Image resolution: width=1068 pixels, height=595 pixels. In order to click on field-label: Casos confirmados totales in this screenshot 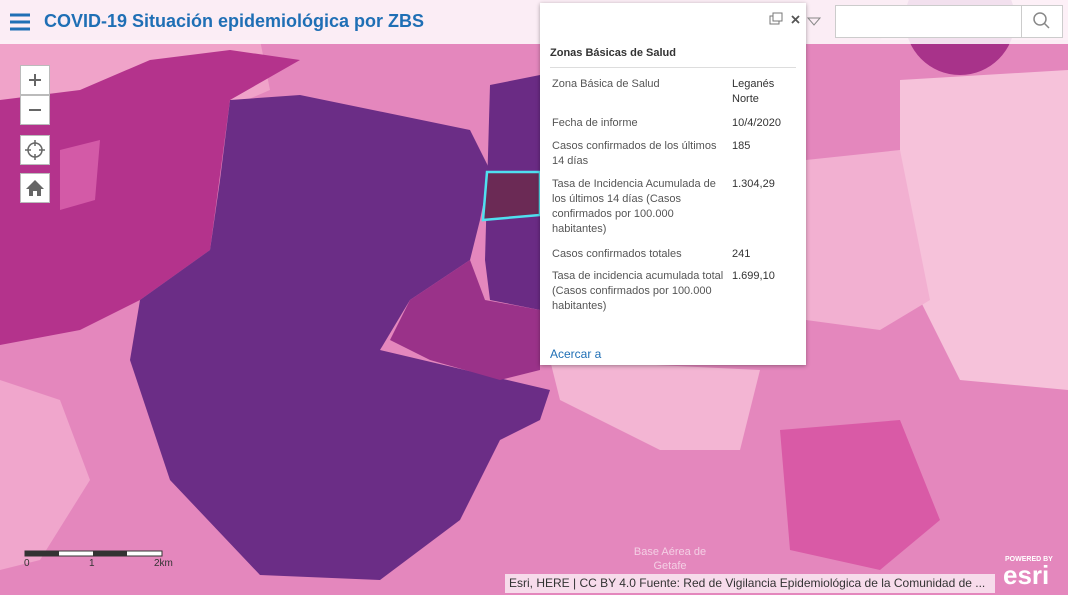, I will do `click(617, 254)`.